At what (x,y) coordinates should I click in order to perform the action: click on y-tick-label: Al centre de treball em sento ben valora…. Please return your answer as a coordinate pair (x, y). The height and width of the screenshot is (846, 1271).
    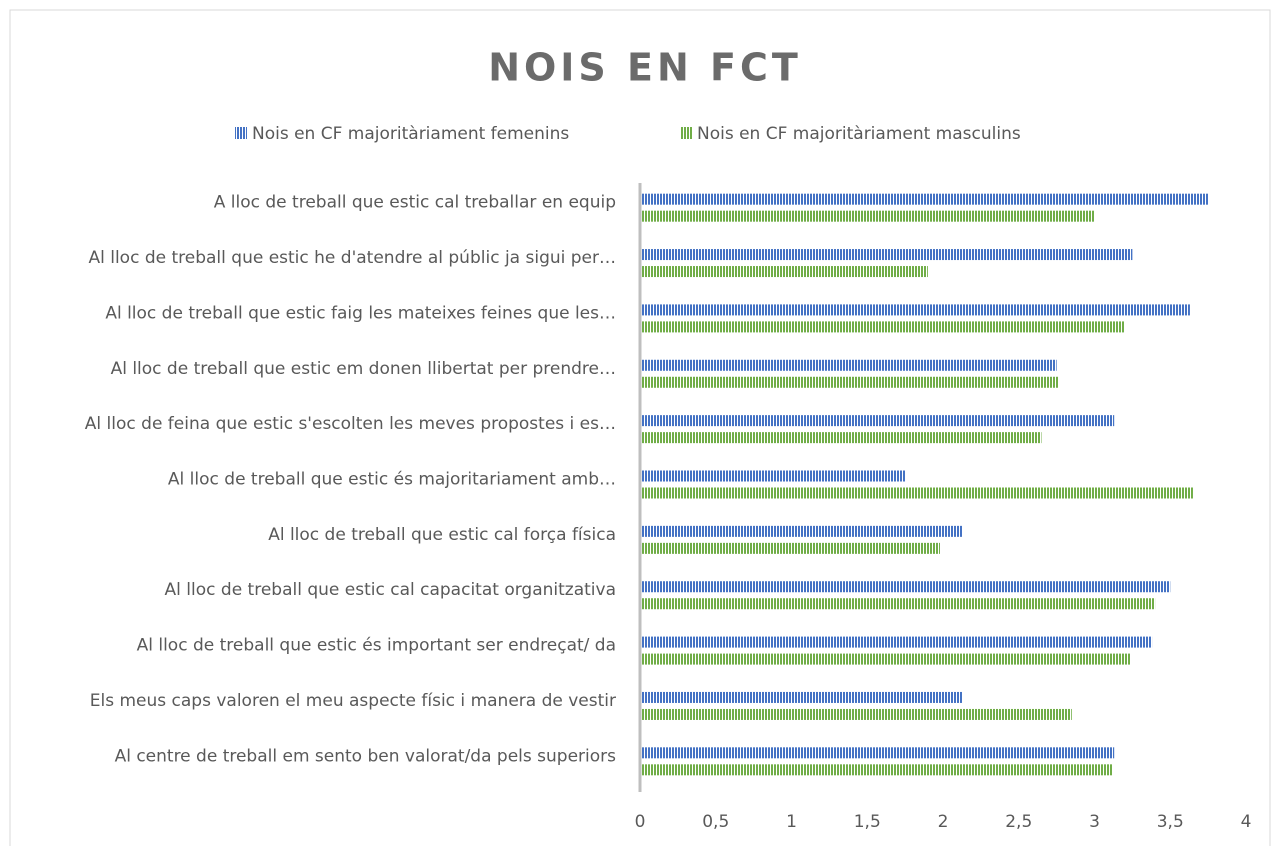
    Looking at the image, I should click on (366, 756).